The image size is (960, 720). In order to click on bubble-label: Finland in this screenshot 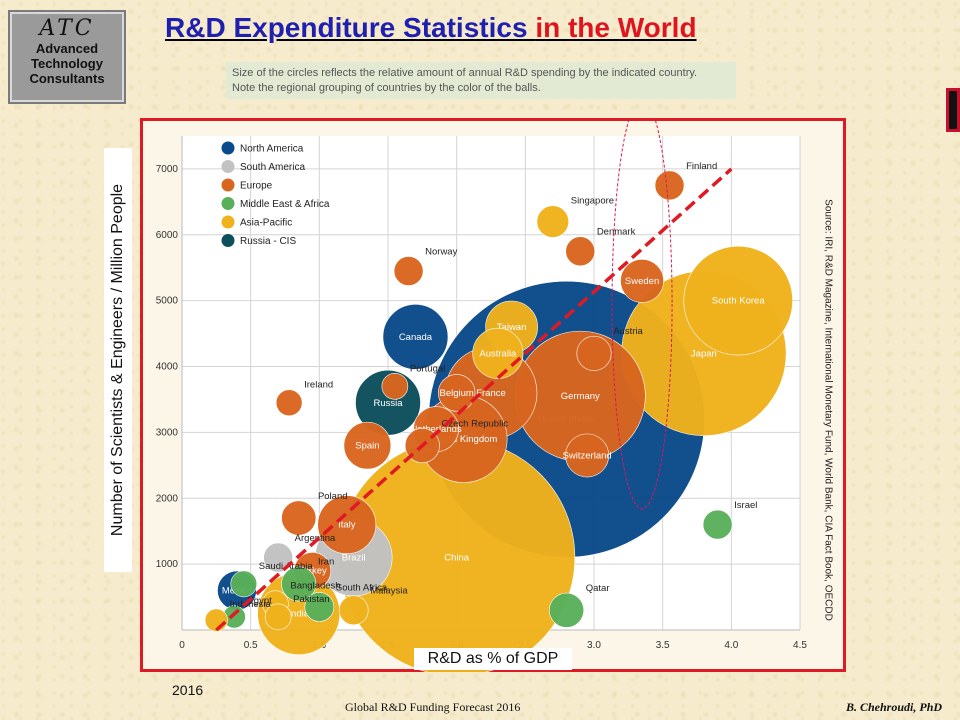, I will do `click(701, 166)`.